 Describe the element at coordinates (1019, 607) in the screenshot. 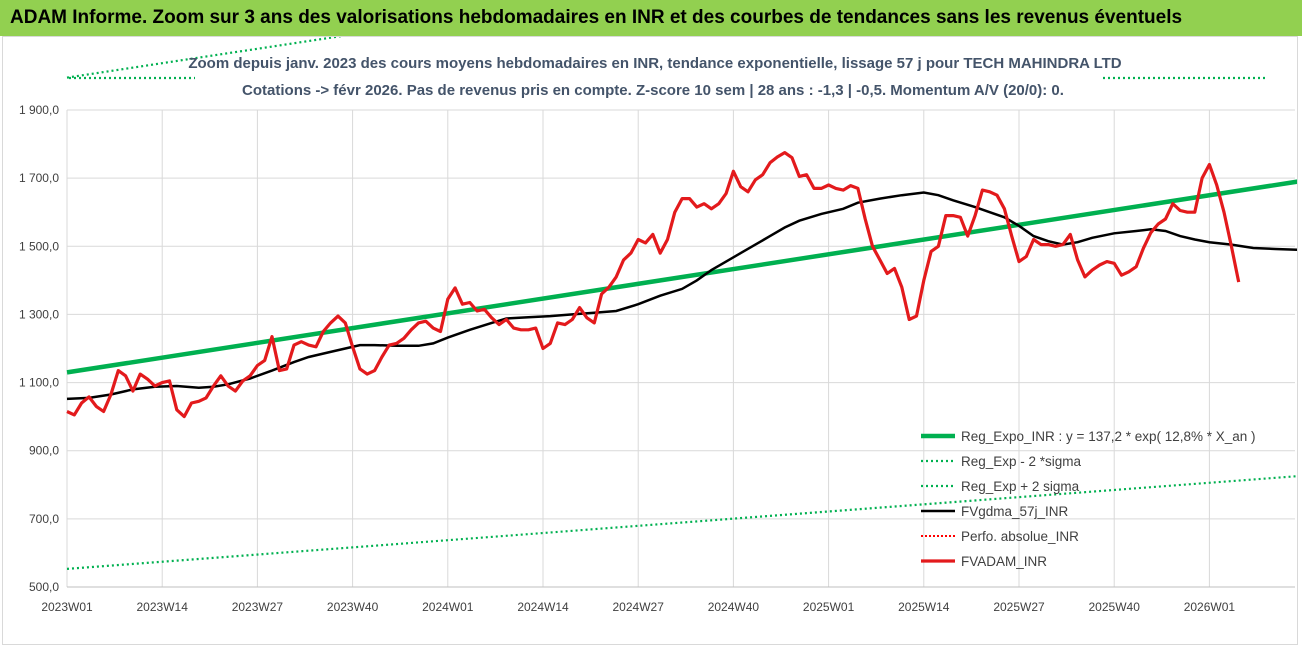

I see `x-tick-label: 2025W27` at that location.